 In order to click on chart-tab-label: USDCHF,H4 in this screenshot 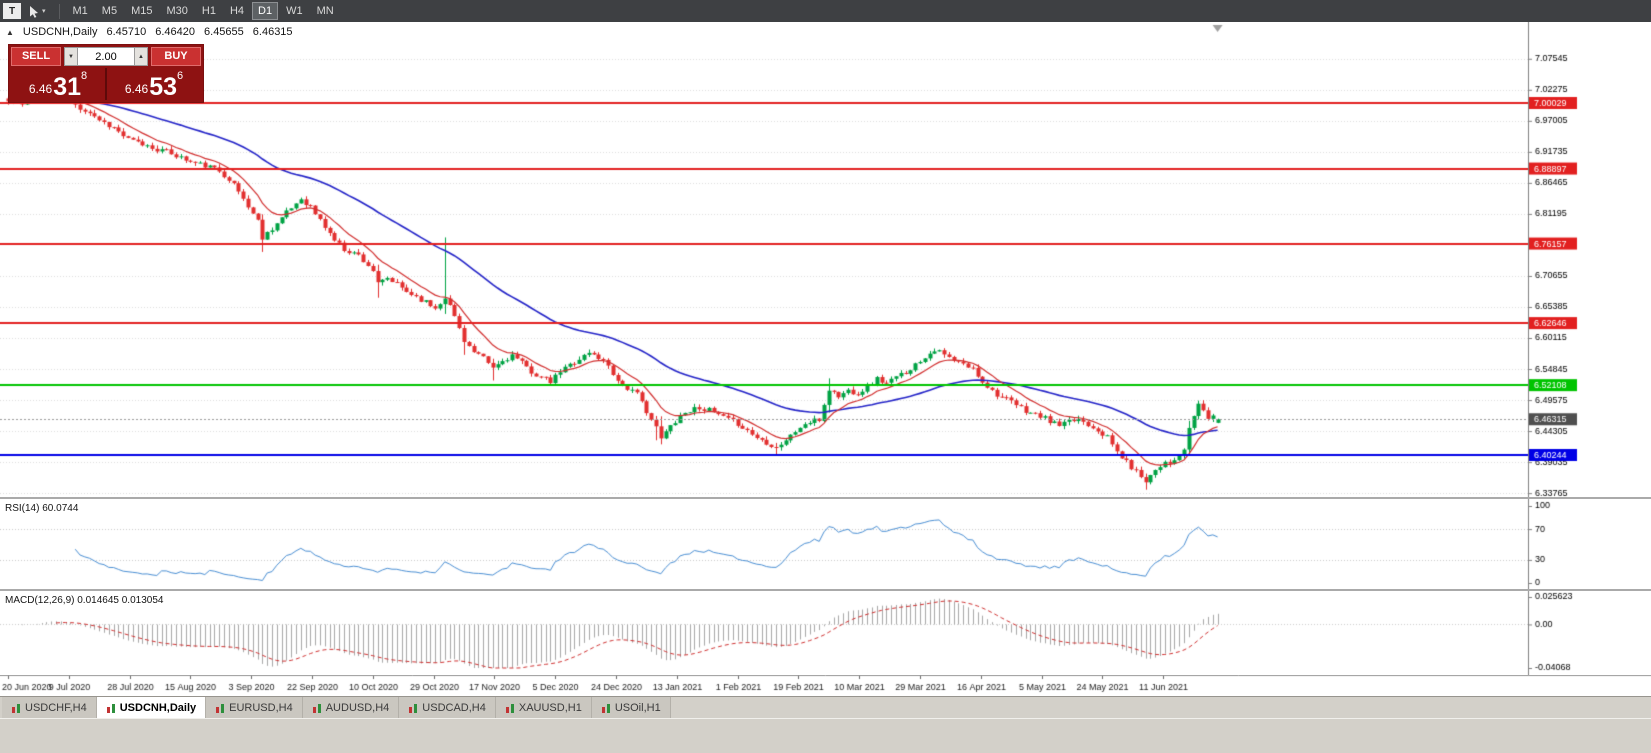, I will do `click(56, 707)`.